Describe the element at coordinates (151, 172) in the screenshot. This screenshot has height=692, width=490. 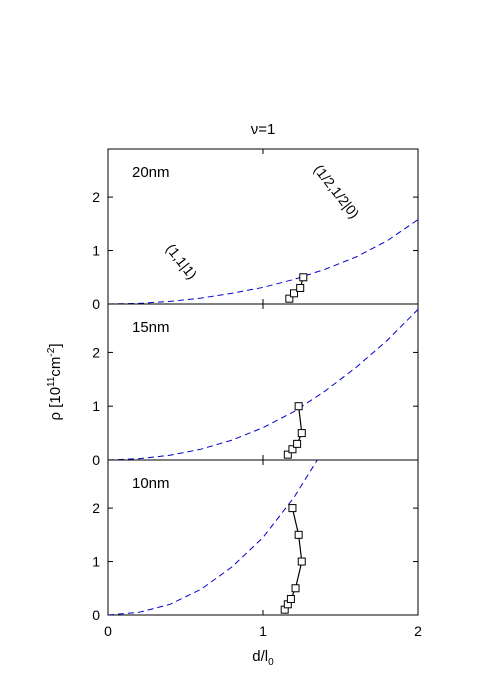
I see `panel-label-1: 20nm` at that location.